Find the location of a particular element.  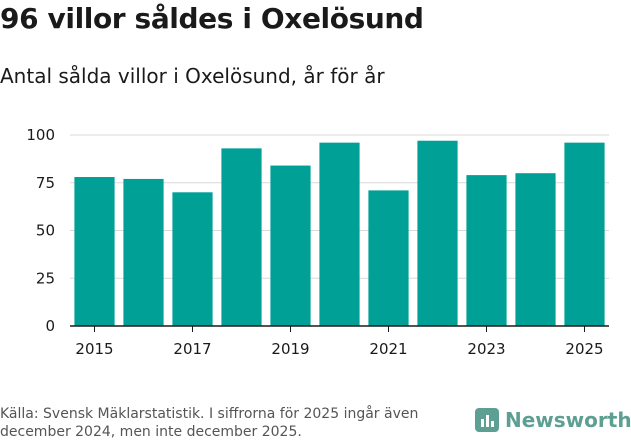

bar-2018 is located at coordinates (241, 237).